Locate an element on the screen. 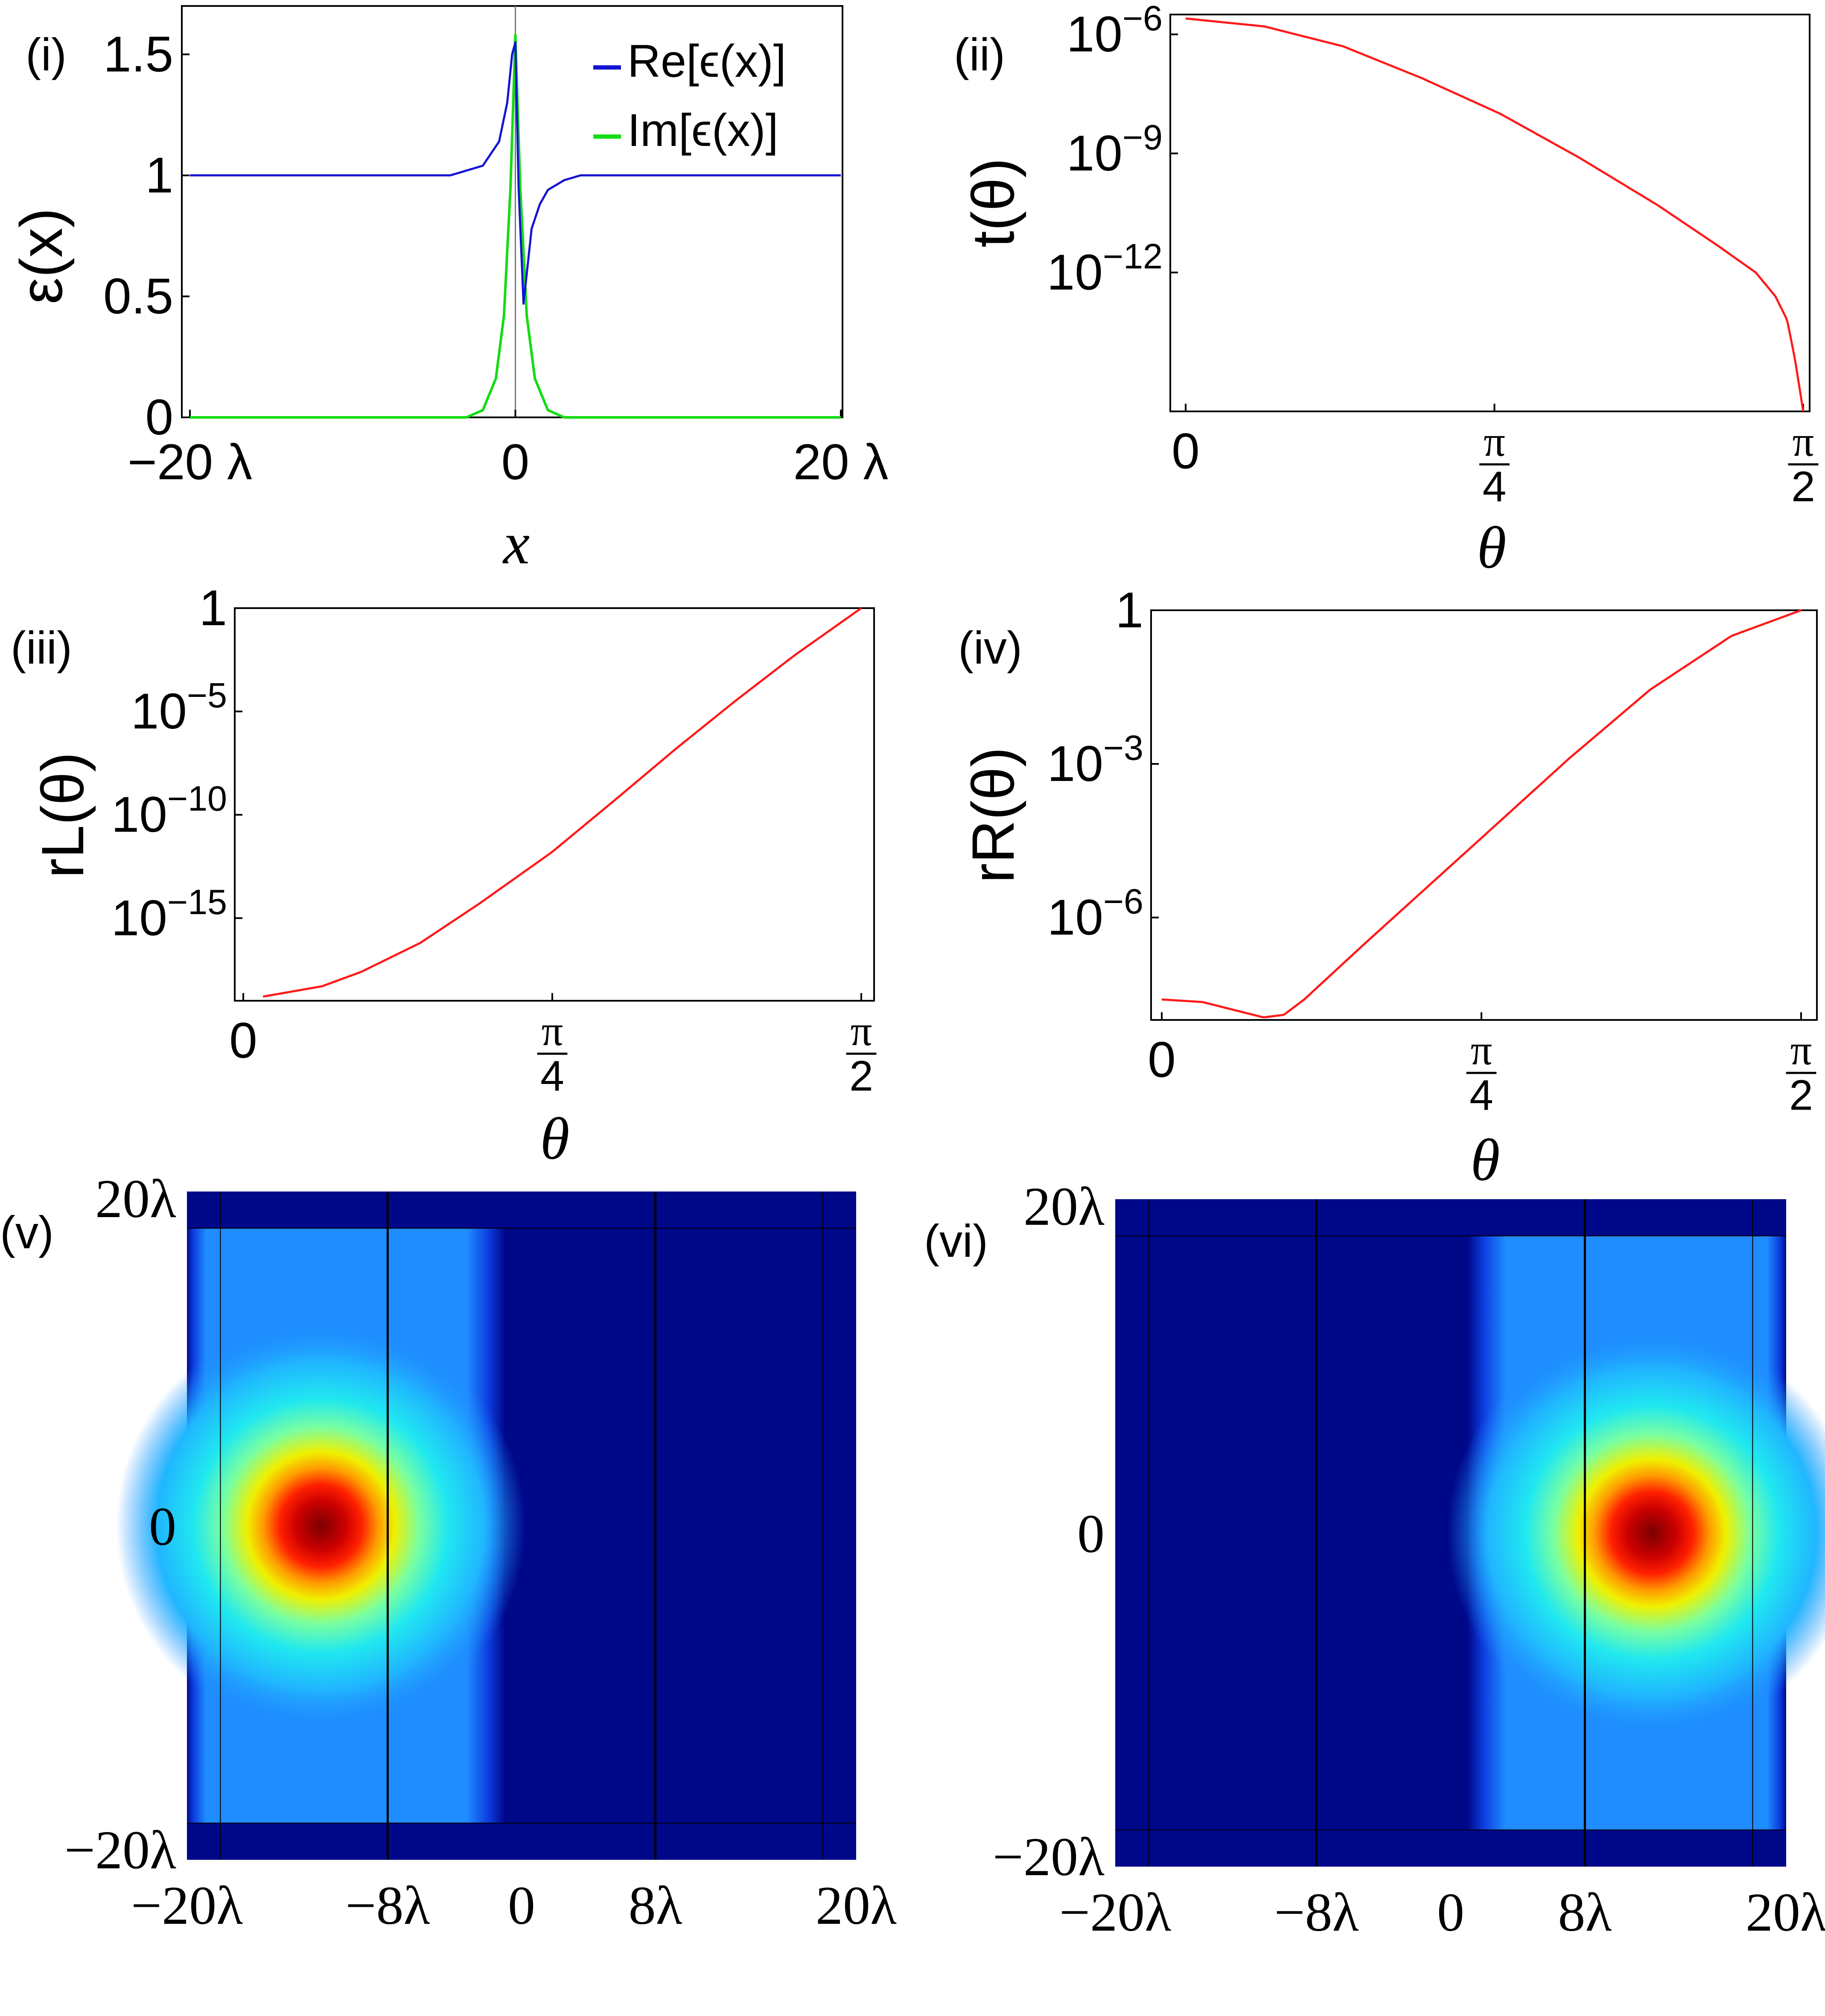 This screenshot has height=2016, width=1825. series-line-im is located at coordinates (515, 227).